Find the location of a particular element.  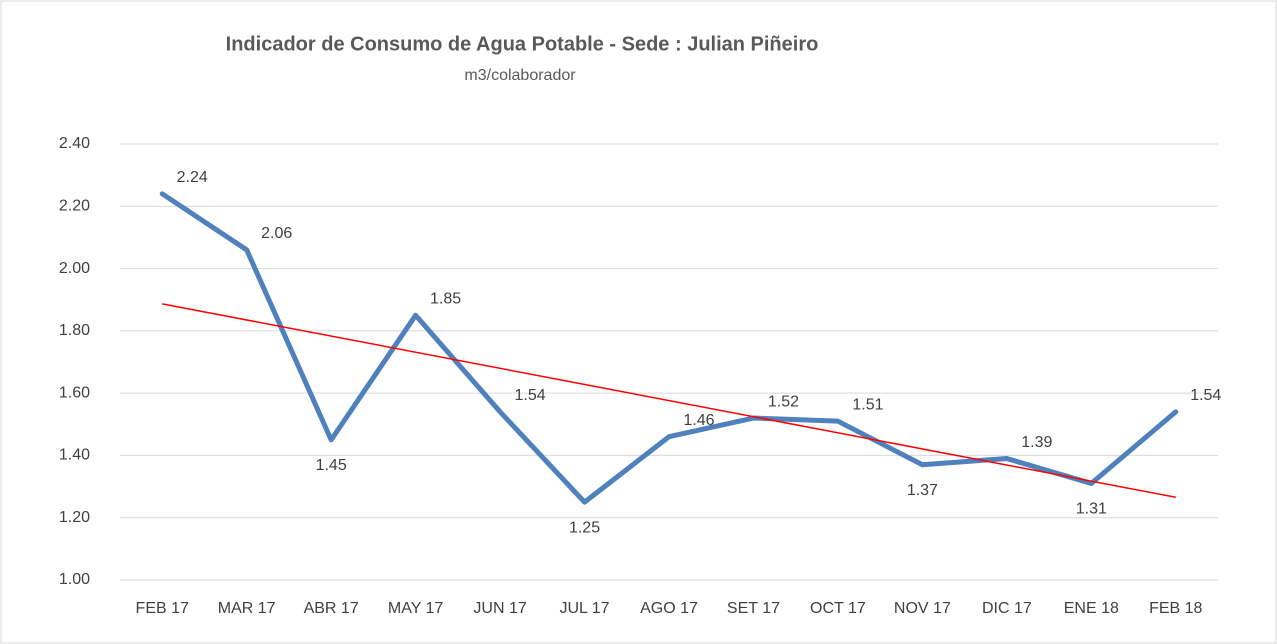

x-tick-label: FEB 17 is located at coordinates (162, 608).